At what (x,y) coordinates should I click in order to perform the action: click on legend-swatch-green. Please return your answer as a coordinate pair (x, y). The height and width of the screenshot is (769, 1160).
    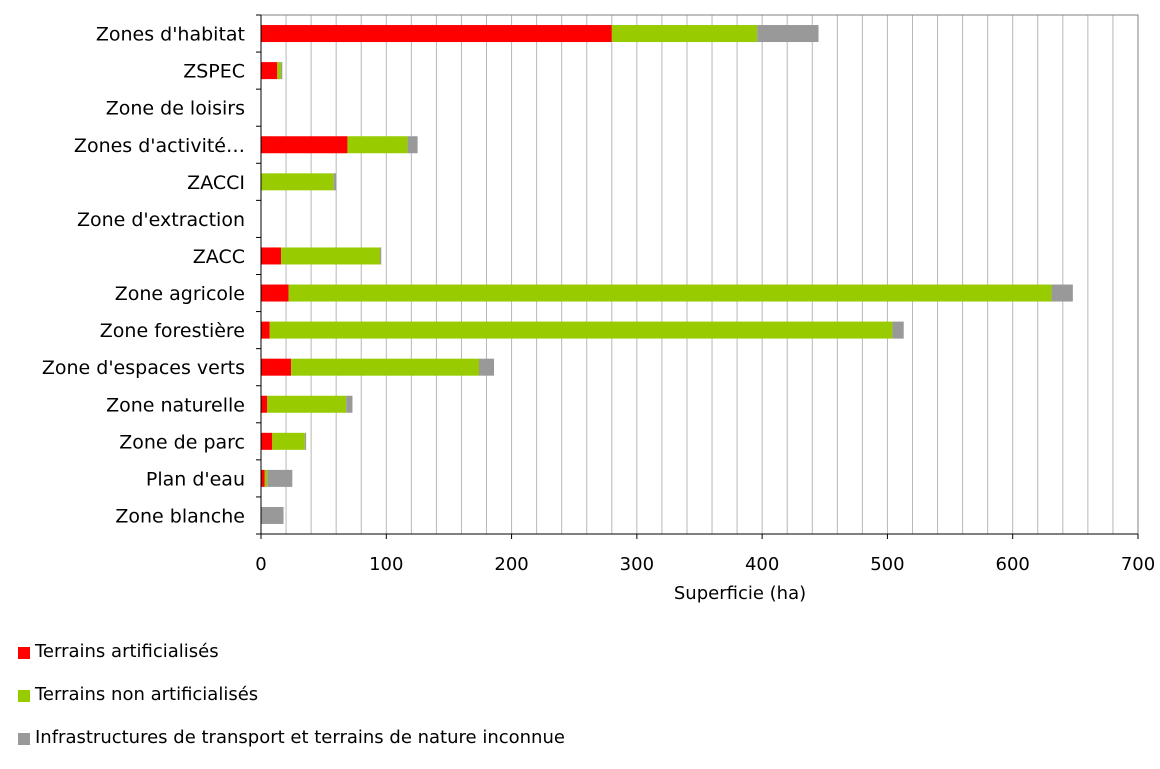
    Looking at the image, I should click on (24, 696).